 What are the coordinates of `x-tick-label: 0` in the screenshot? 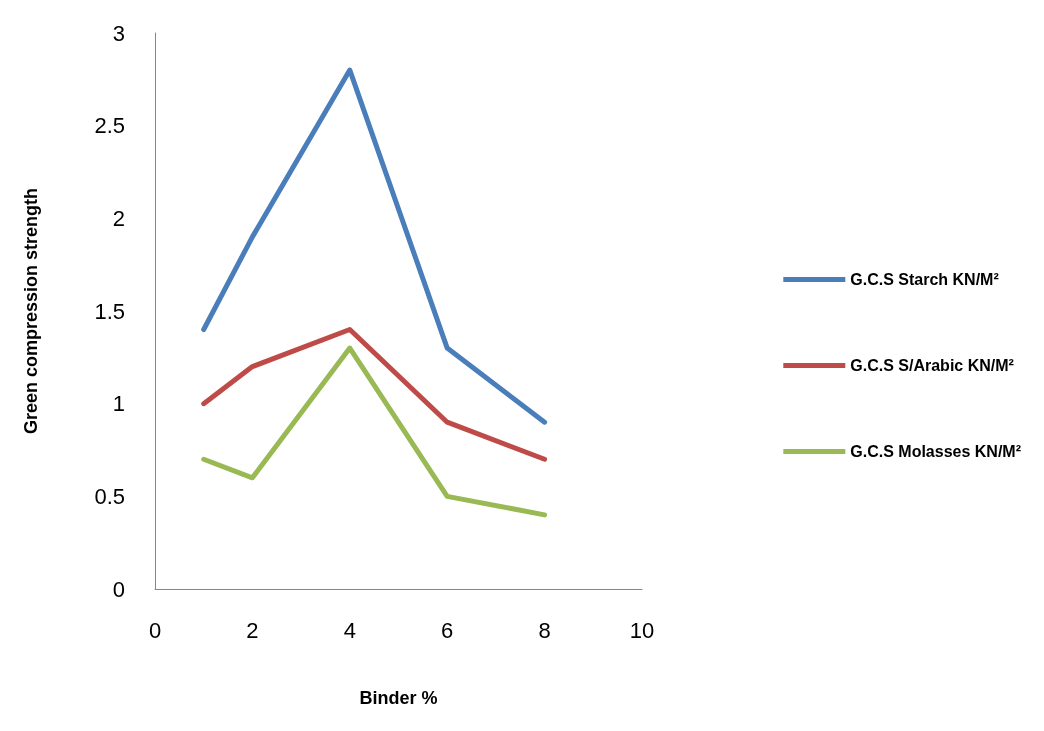 It's located at (155, 630).